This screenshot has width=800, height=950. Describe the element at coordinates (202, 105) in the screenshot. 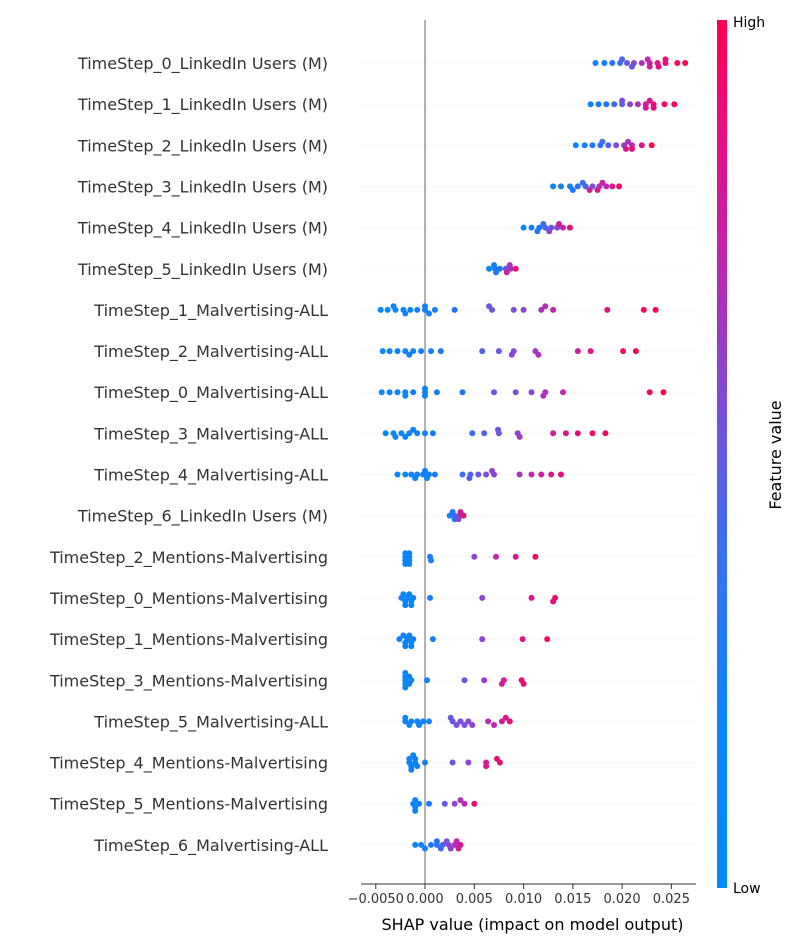

I see `feature-label: TimeStep_1_LinkedIn Users (M)` at that location.